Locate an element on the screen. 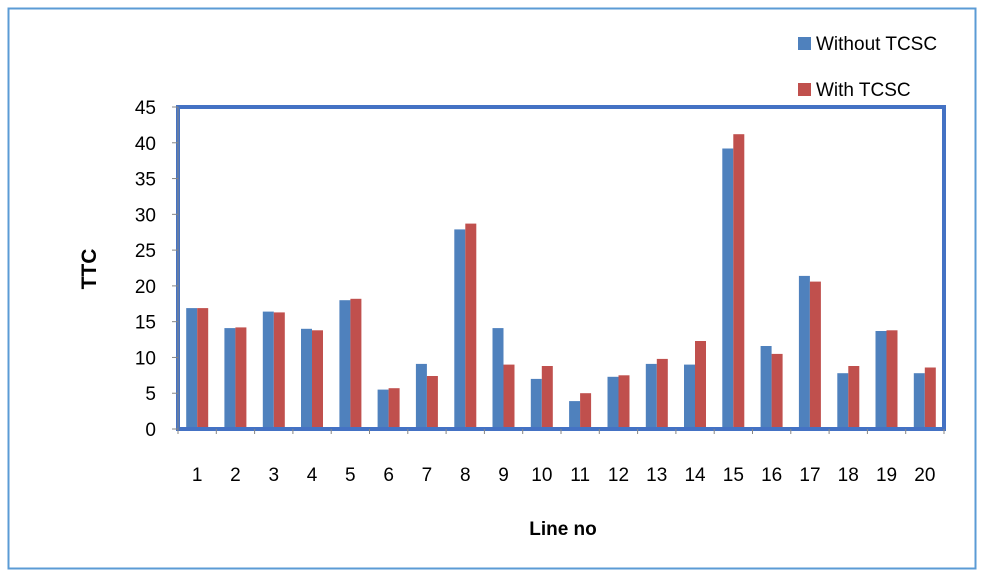 Image resolution: width=984 pixels, height=577 pixels. y-tick-label: 25 is located at coordinates (145, 251).